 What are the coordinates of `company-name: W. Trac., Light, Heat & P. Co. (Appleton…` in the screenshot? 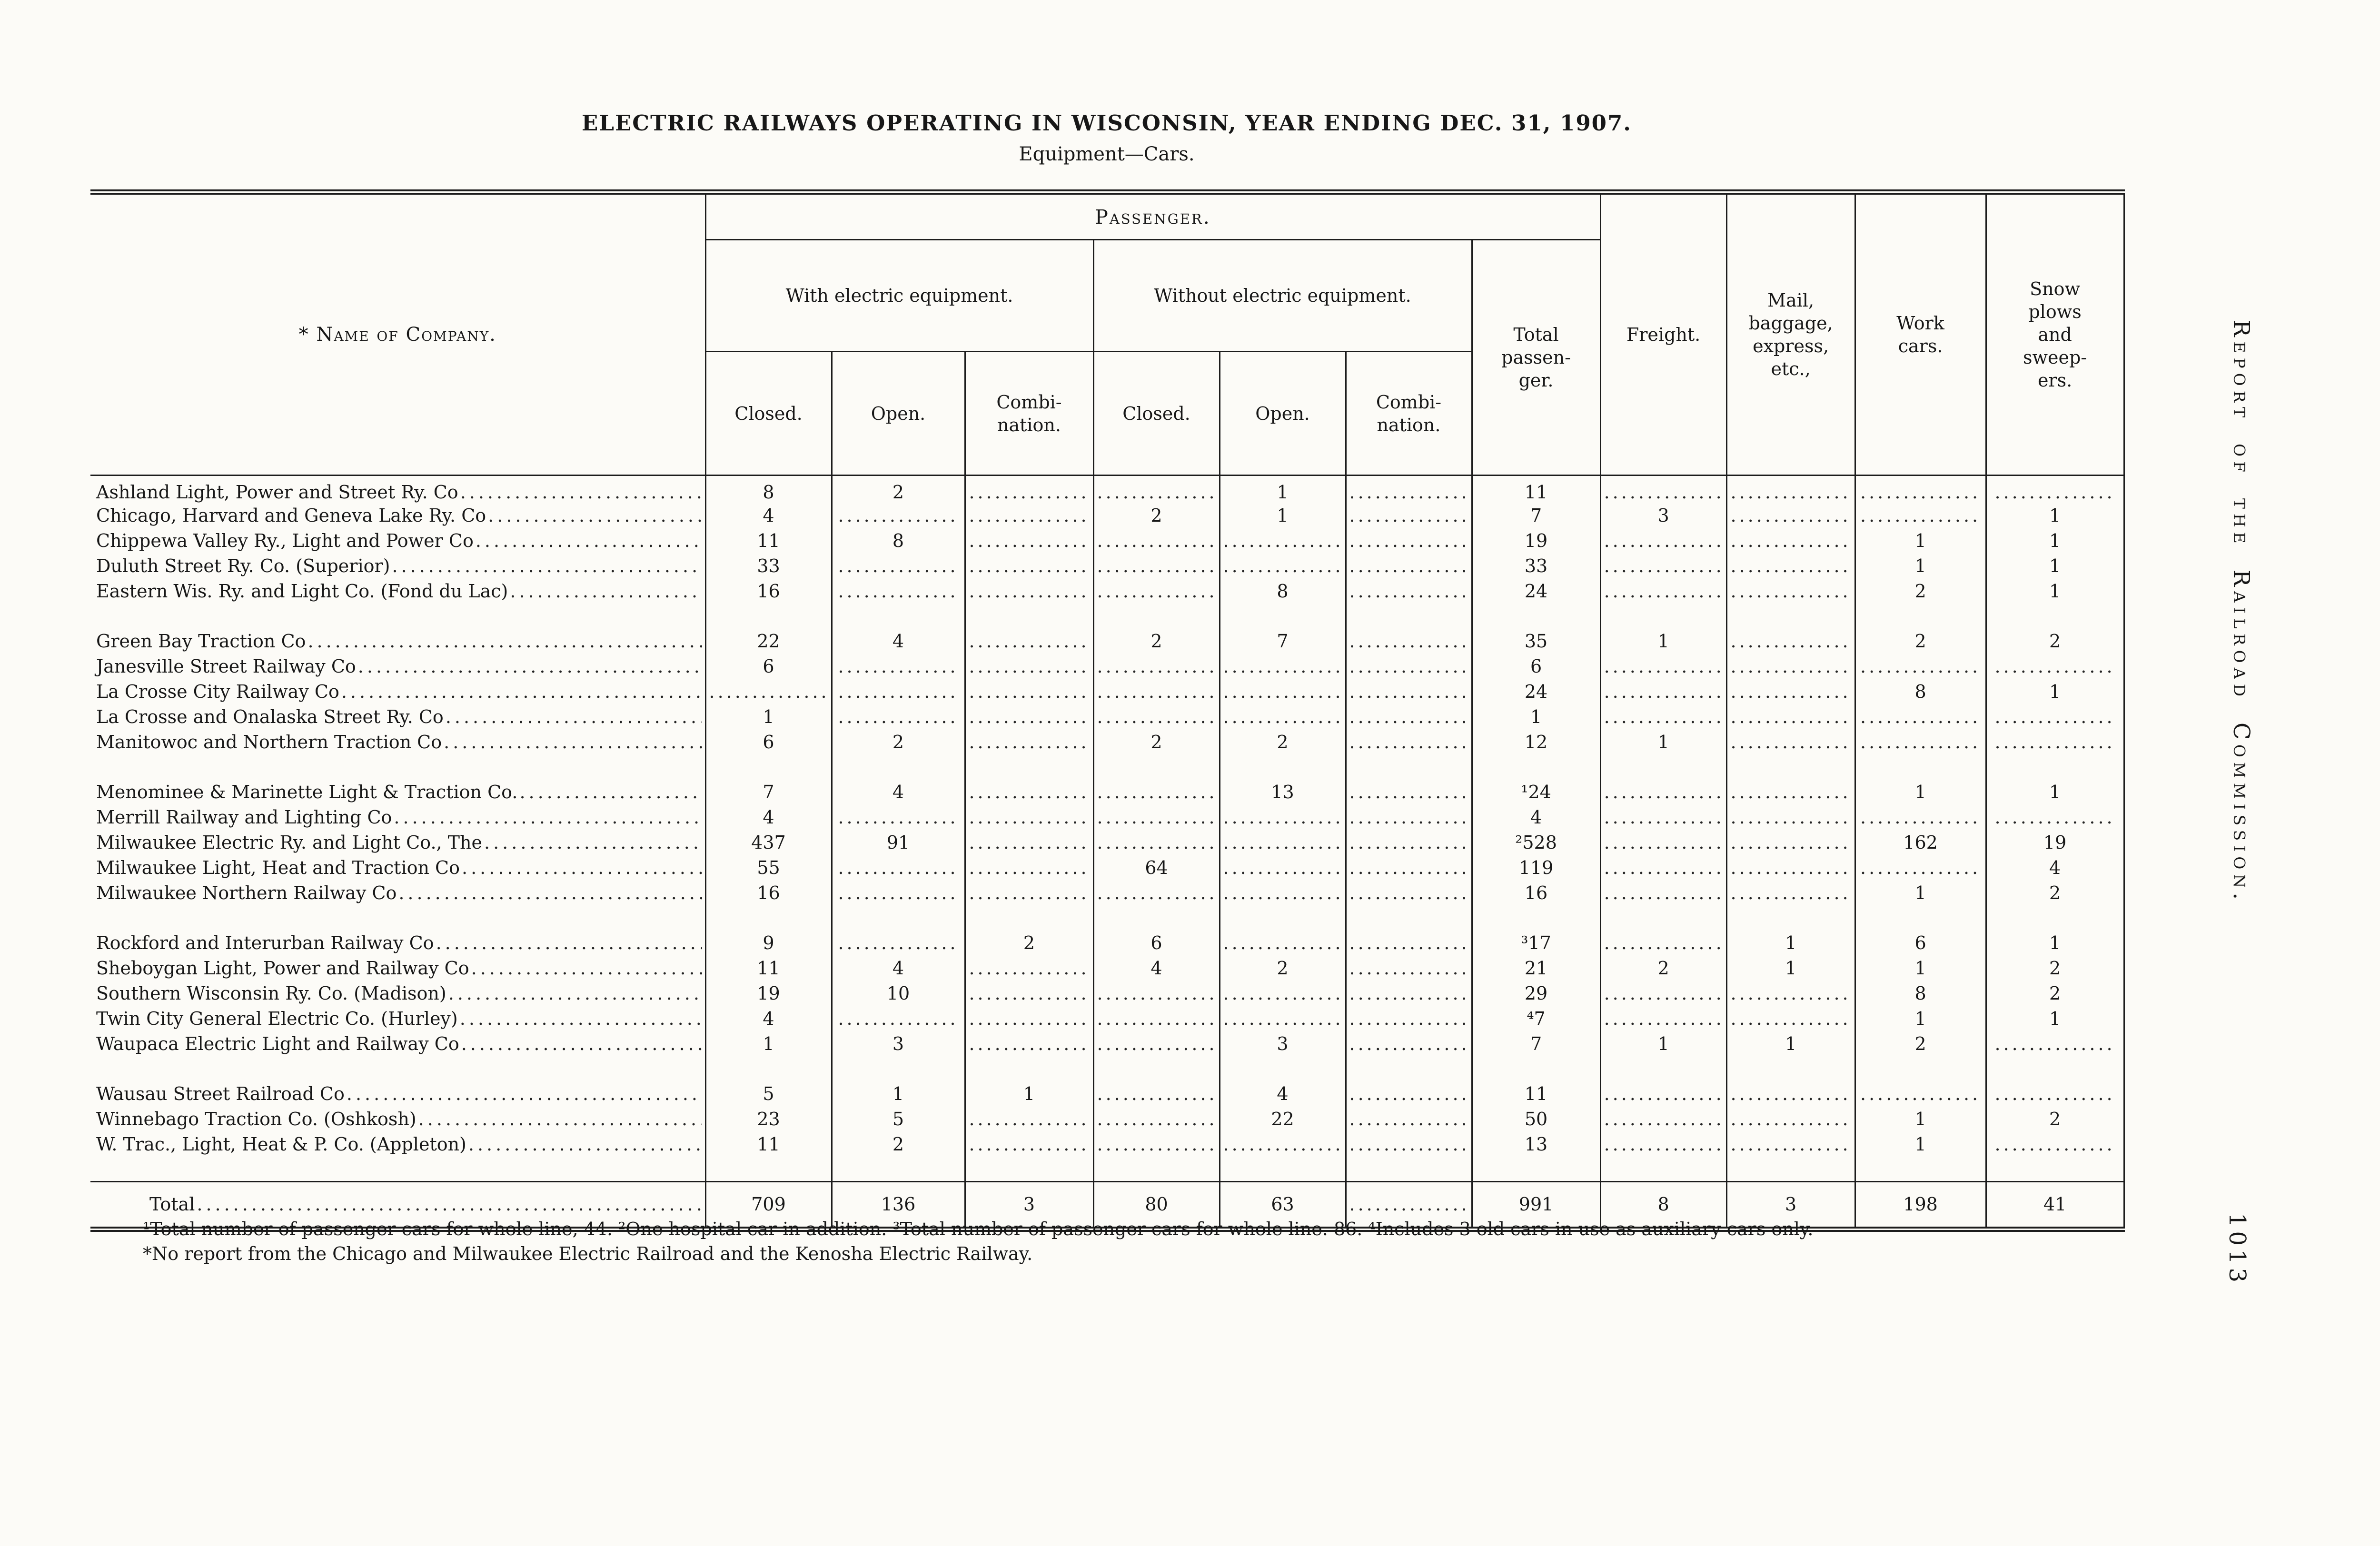 It's located at (281, 1144).